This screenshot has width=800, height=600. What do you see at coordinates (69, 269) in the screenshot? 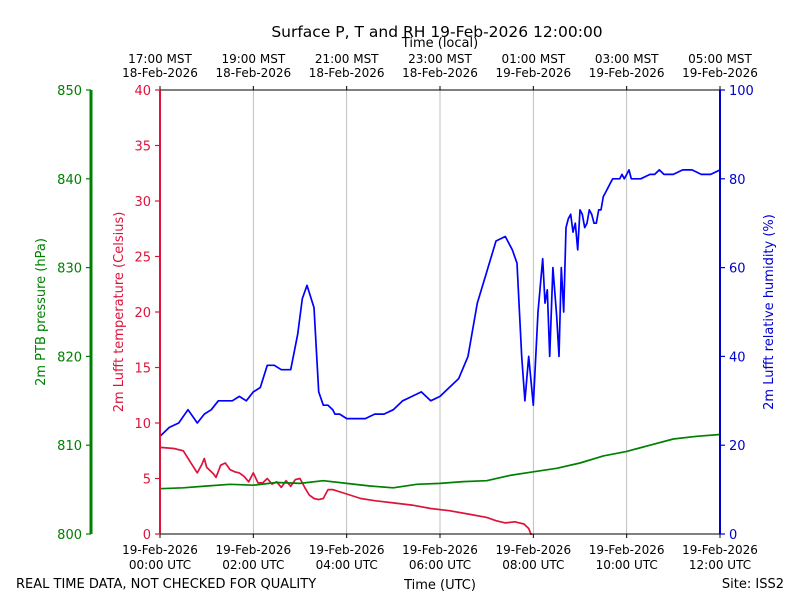
I see `pressure-tick-label: 830` at bounding box center [69, 269].